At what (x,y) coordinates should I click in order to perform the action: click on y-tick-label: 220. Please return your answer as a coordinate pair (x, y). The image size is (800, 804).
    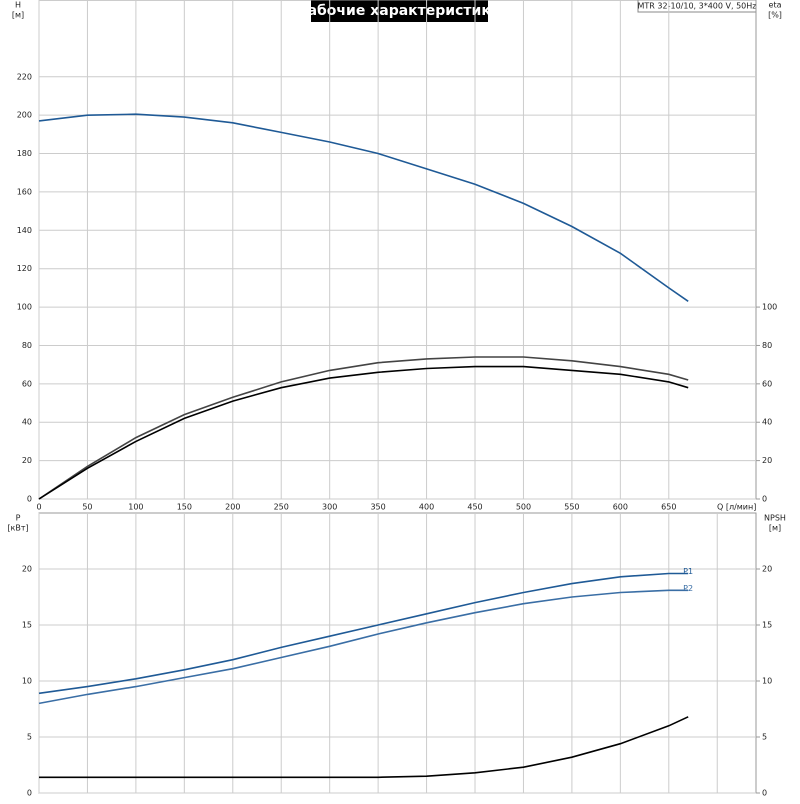
    Looking at the image, I should click on (24, 76).